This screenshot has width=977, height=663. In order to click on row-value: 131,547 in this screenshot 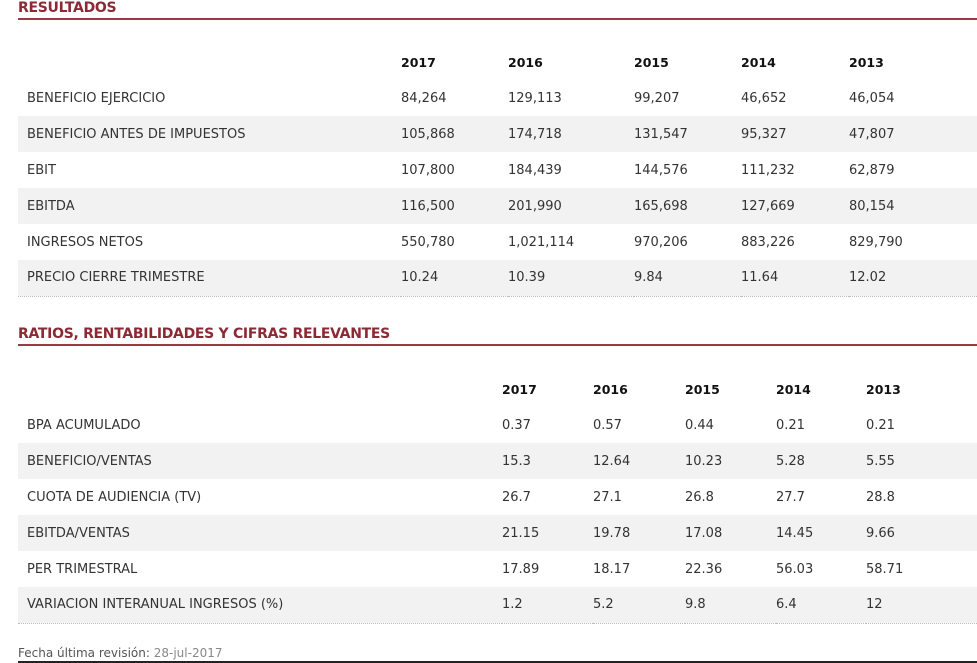, I will do `click(687, 134)`.